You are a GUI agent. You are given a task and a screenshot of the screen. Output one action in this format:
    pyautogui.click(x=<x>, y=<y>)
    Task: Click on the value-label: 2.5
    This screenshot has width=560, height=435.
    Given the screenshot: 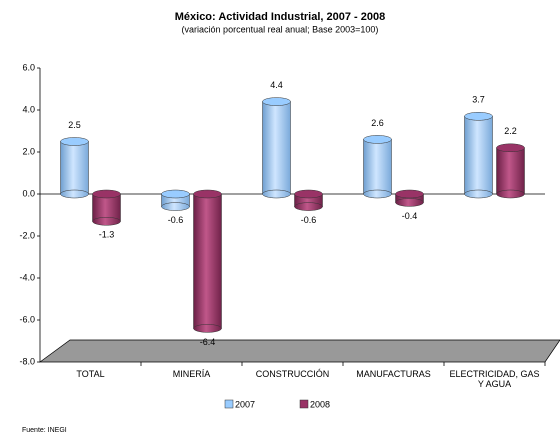 What is the action you would take?
    pyautogui.click(x=74, y=125)
    